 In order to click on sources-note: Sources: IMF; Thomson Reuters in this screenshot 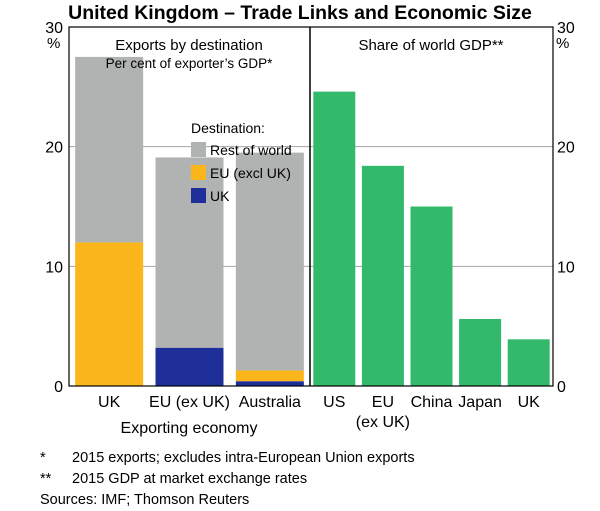, I will do `click(227, 500)`.